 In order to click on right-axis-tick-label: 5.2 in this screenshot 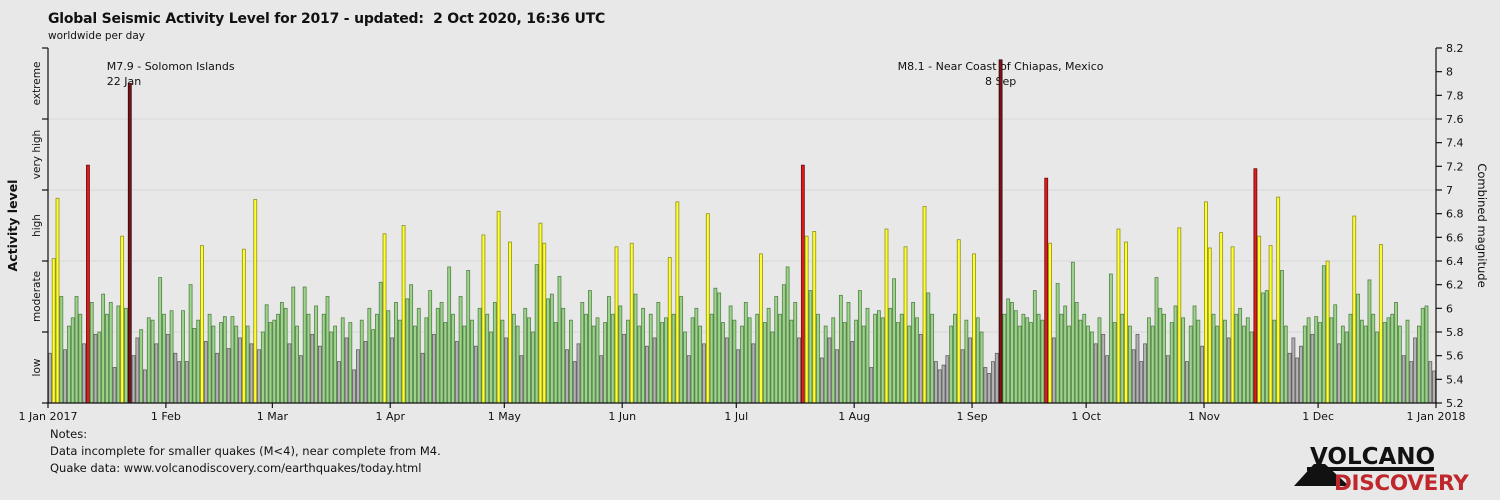, I will do `click(1455, 403)`.